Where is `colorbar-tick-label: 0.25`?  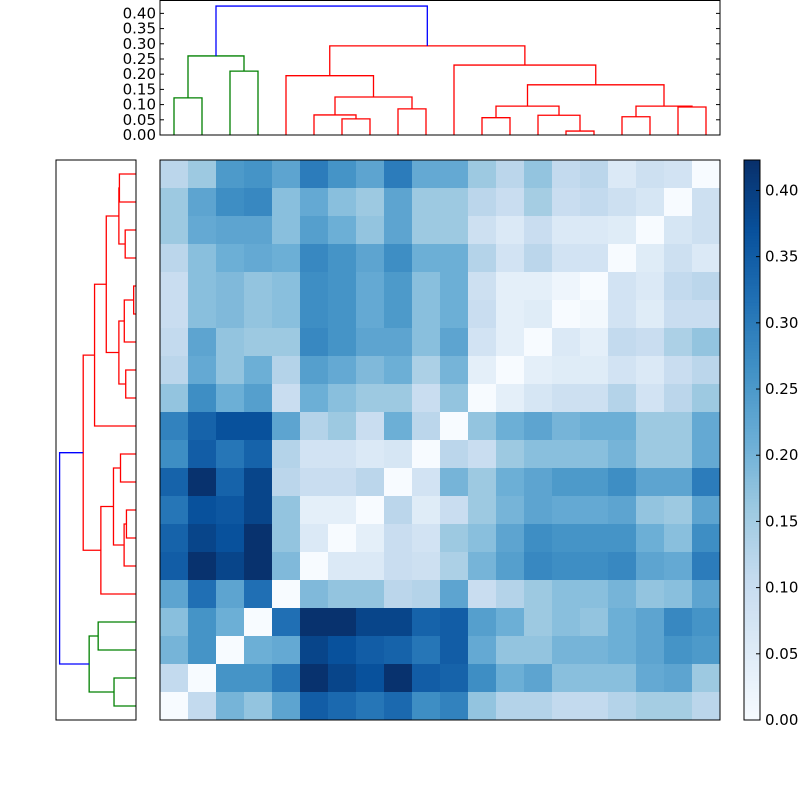 colorbar-tick-label: 0.25 is located at coordinates (781, 389).